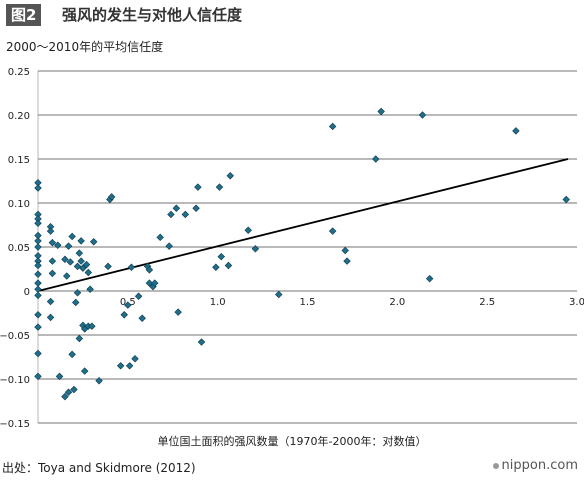 The width and height of the screenshot is (584, 480). What do you see at coordinates (576, 302) in the screenshot?
I see `x-tick-label: 3.0` at bounding box center [576, 302].